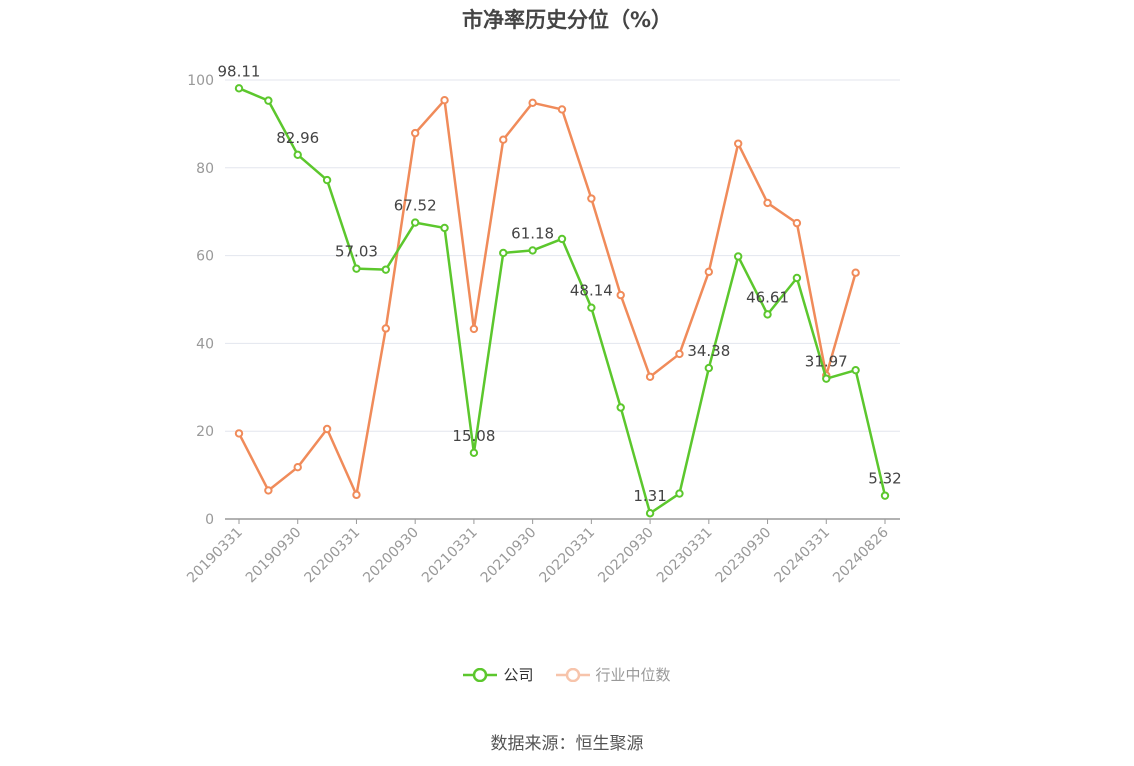 This screenshot has width=1134, height=766. What do you see at coordinates (861, 555) in the screenshot?
I see `x-tick-label: 20240826` at bounding box center [861, 555].